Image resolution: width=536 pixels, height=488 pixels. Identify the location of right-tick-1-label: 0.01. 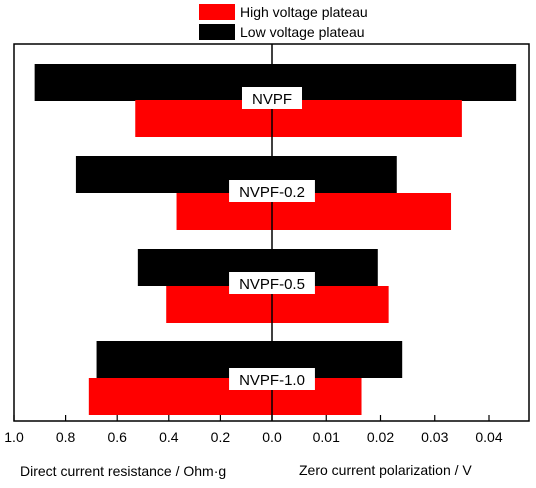
(326, 437).